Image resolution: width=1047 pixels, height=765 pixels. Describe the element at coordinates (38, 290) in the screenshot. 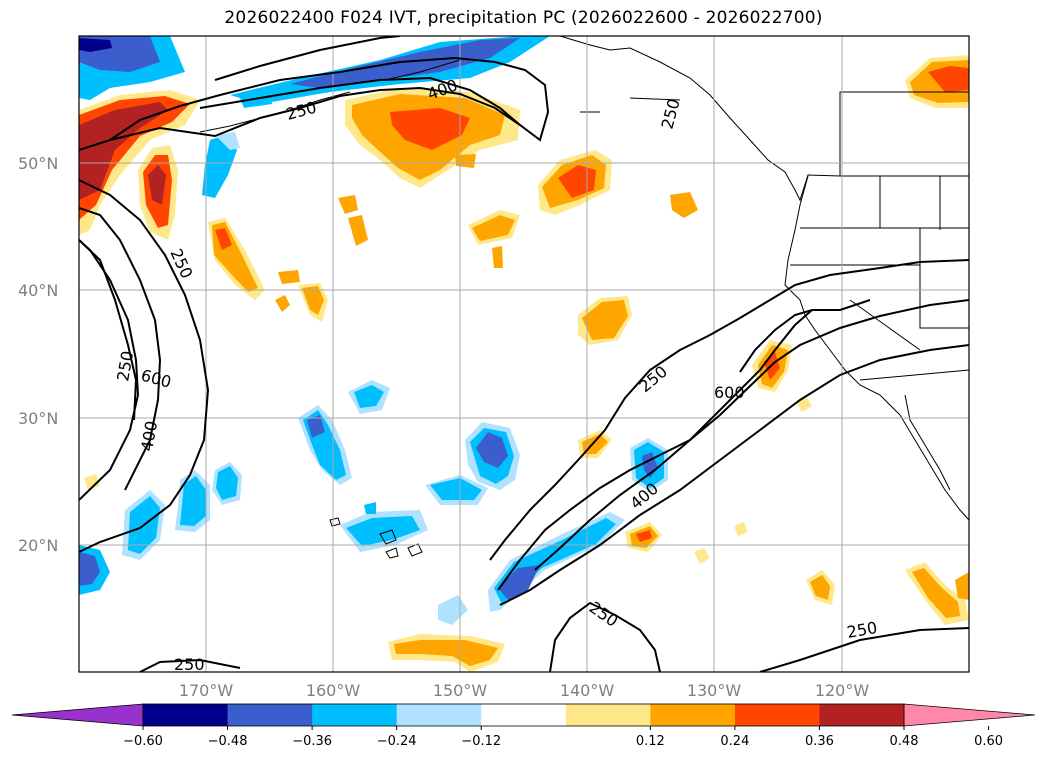

I see `lat-label-40n: 40°N` at that location.